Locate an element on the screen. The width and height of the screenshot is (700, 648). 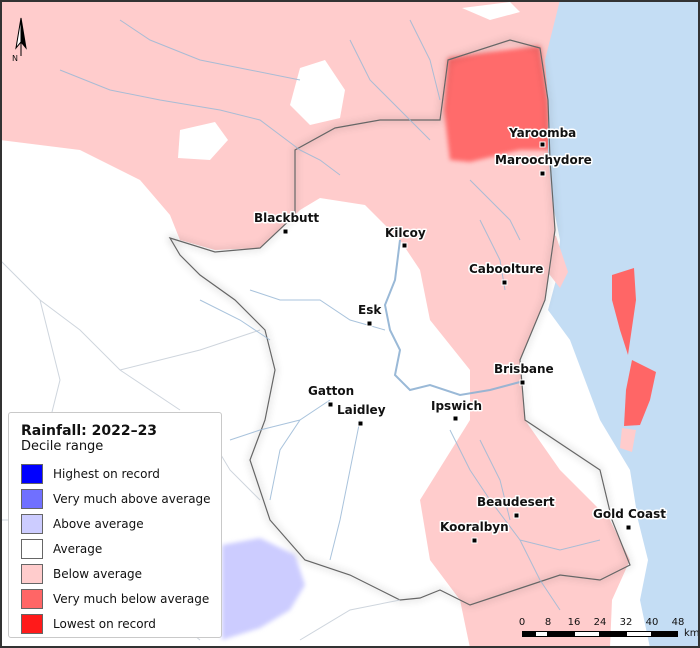
town-label-gold-coast: Gold Coast is located at coordinates (629, 514).